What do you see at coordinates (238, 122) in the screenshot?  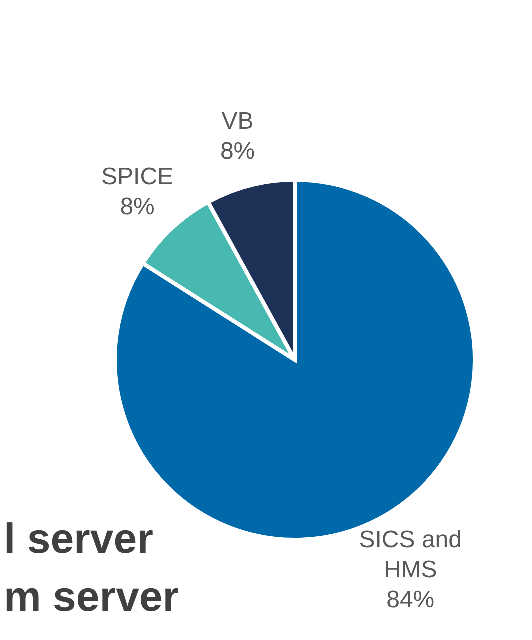 I see `slice-label: VB` at bounding box center [238, 122].